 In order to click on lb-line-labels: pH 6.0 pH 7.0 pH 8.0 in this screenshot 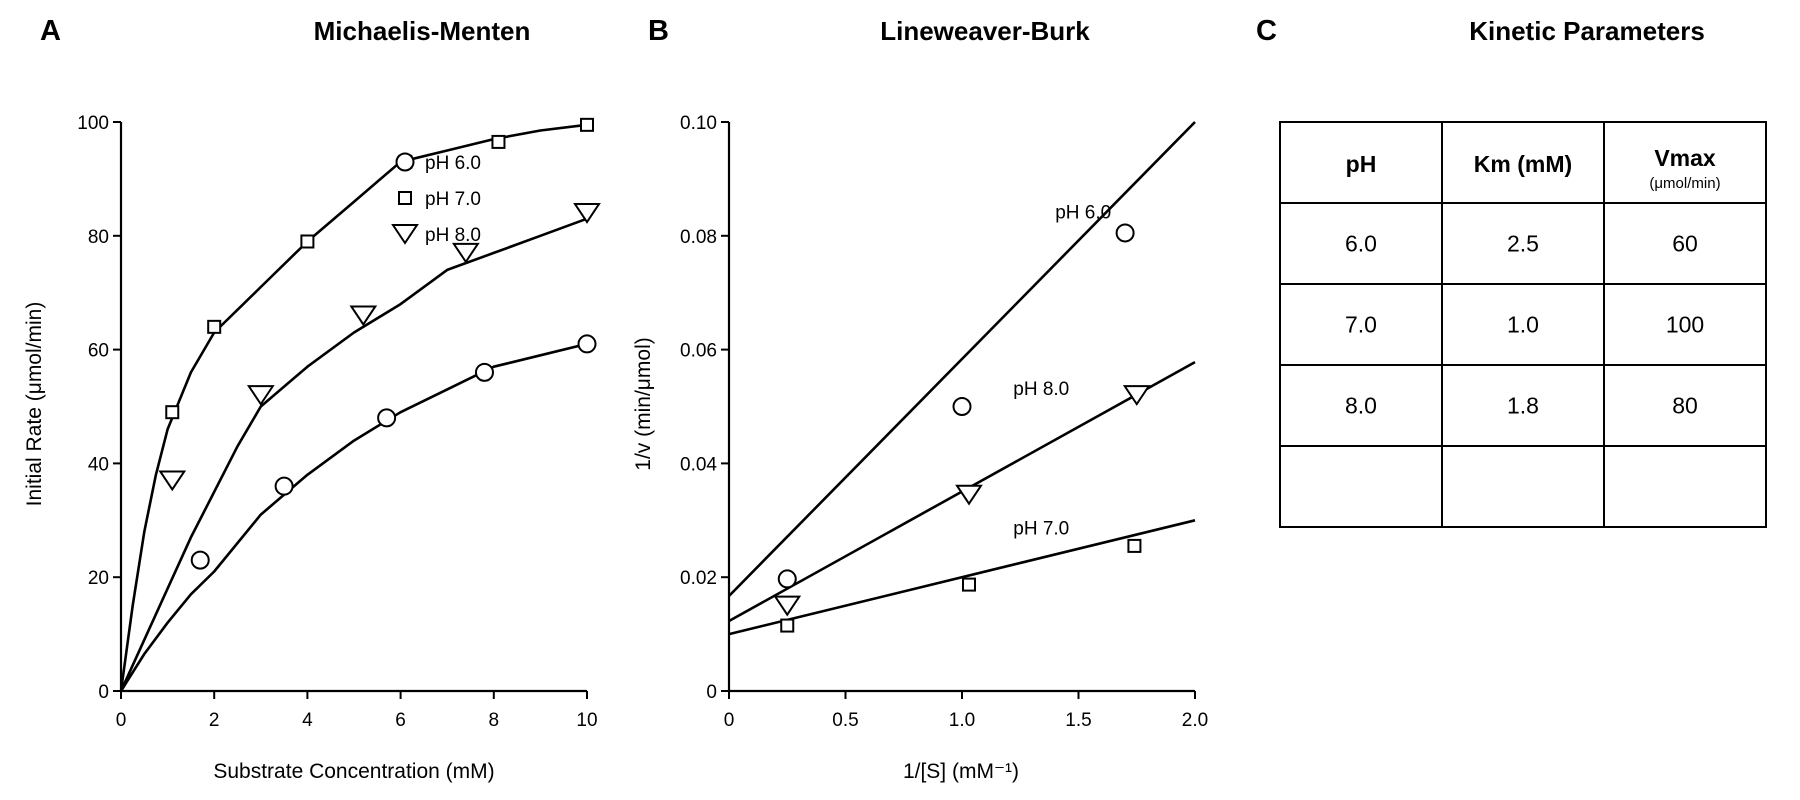, I will do `click(1062, 371)`.